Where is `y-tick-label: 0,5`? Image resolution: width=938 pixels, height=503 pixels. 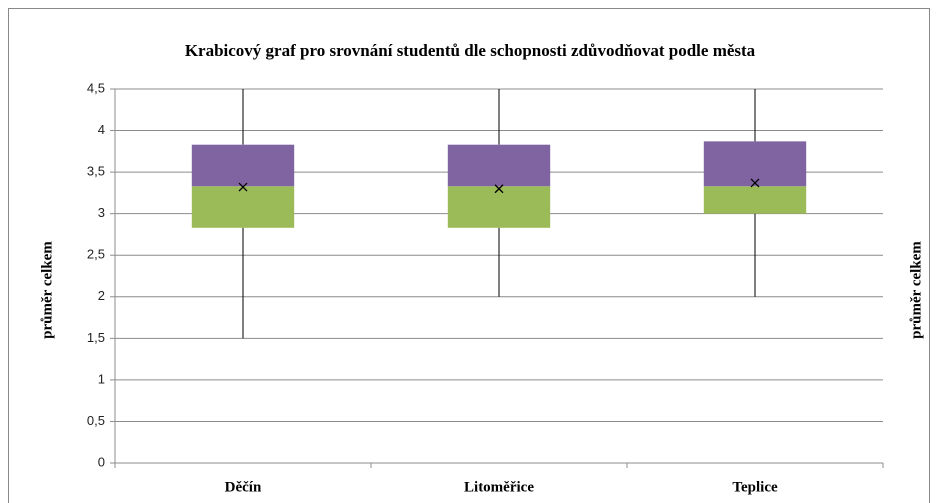 y-tick-label: 0,5 is located at coordinates (96, 420).